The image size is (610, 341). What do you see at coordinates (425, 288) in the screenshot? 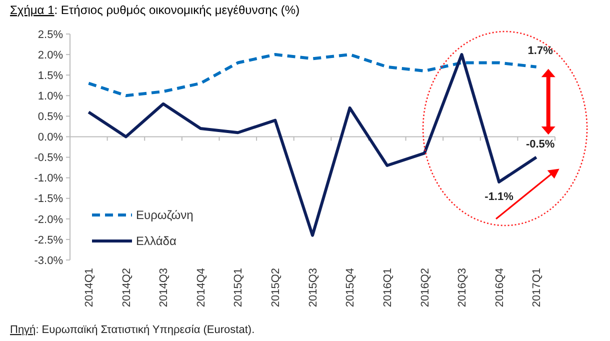
I see `x-tick-label: 2016Q2` at bounding box center [425, 288].